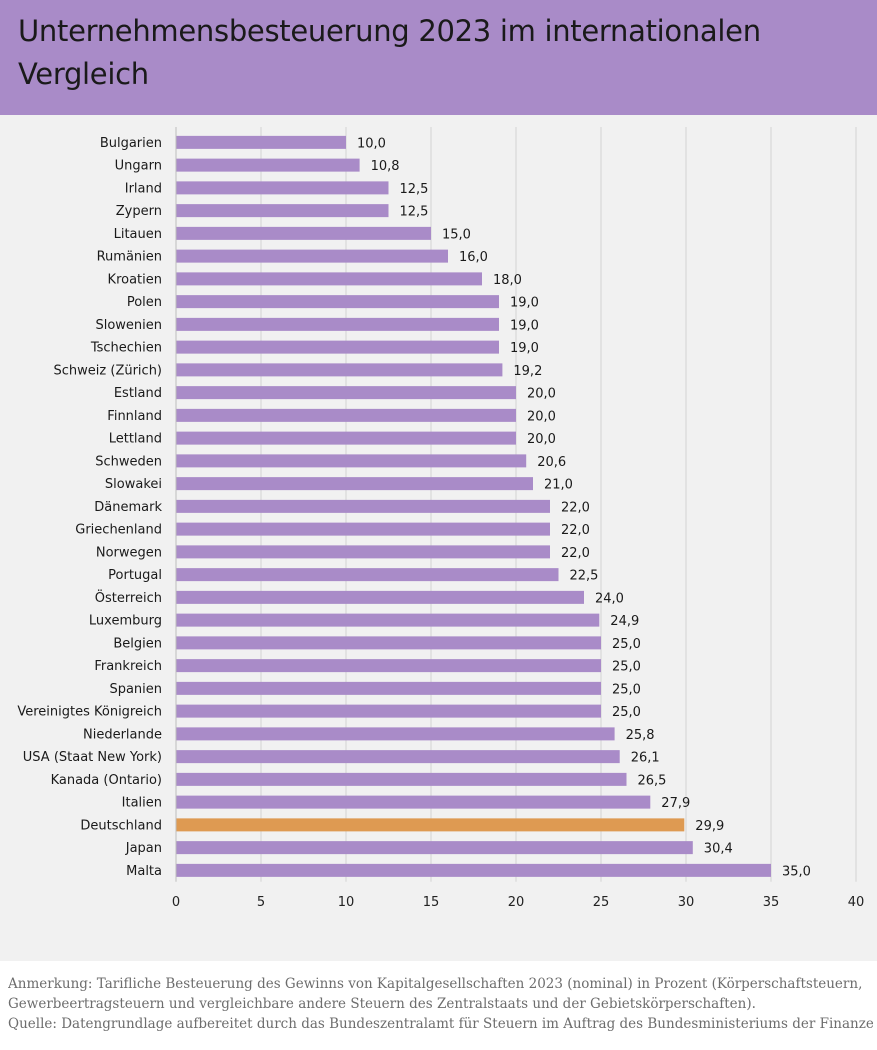 Image resolution: width=877 pixels, height=1050 pixels. What do you see at coordinates (144, 302) in the screenshot?
I see `category-label: Polen` at bounding box center [144, 302].